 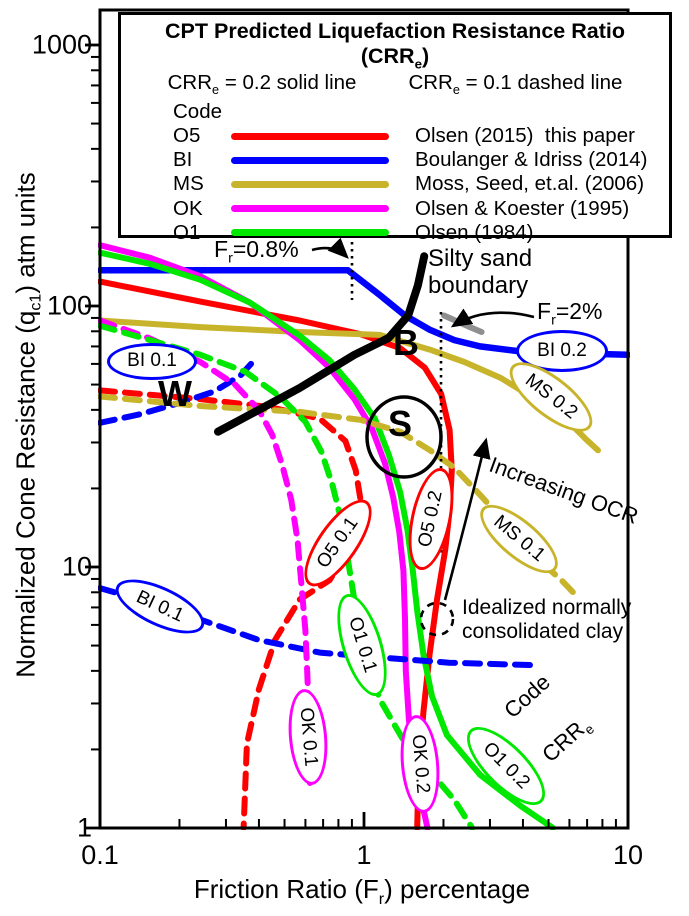 I want to click on x-tick-label: 0.1, so click(x=100, y=855).